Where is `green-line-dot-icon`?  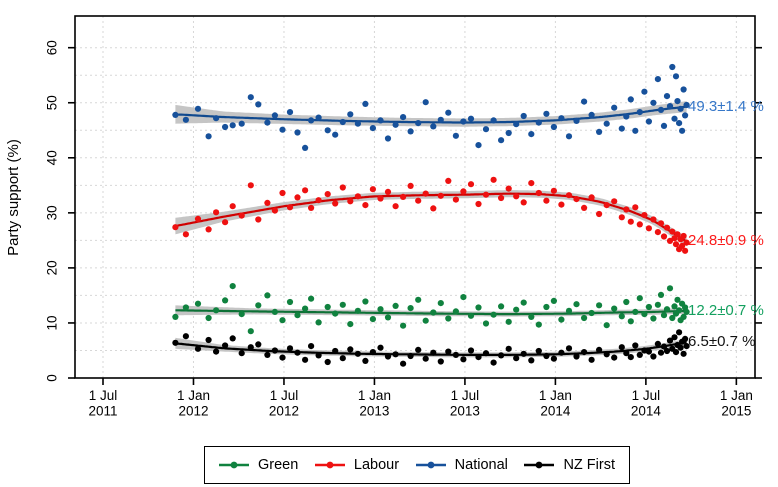
green-line-dot-icon is located at coordinates (234, 465).